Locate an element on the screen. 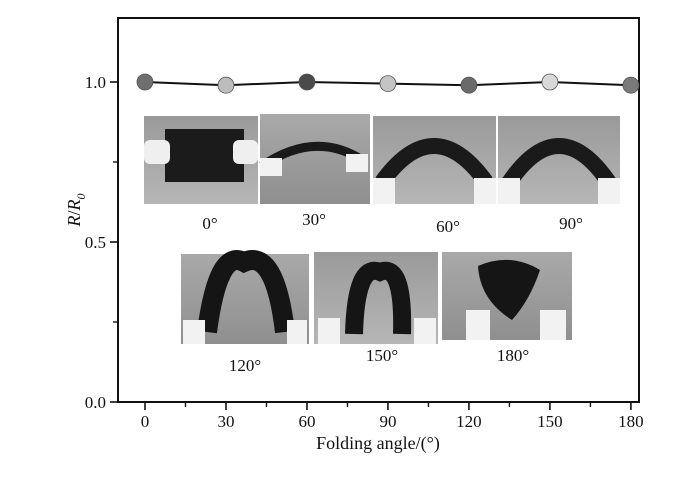  x-tick-label-120: 120 is located at coordinates (469, 421).